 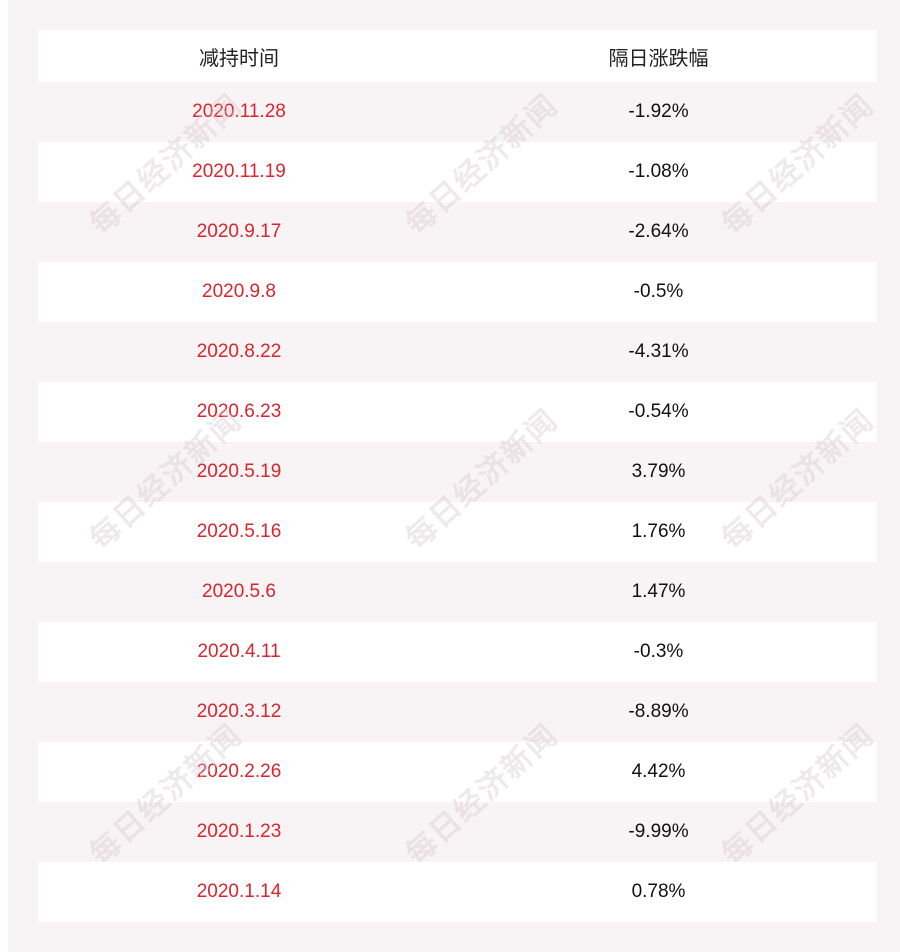 I want to click on change-cell: -0.54%, so click(x=658, y=411).